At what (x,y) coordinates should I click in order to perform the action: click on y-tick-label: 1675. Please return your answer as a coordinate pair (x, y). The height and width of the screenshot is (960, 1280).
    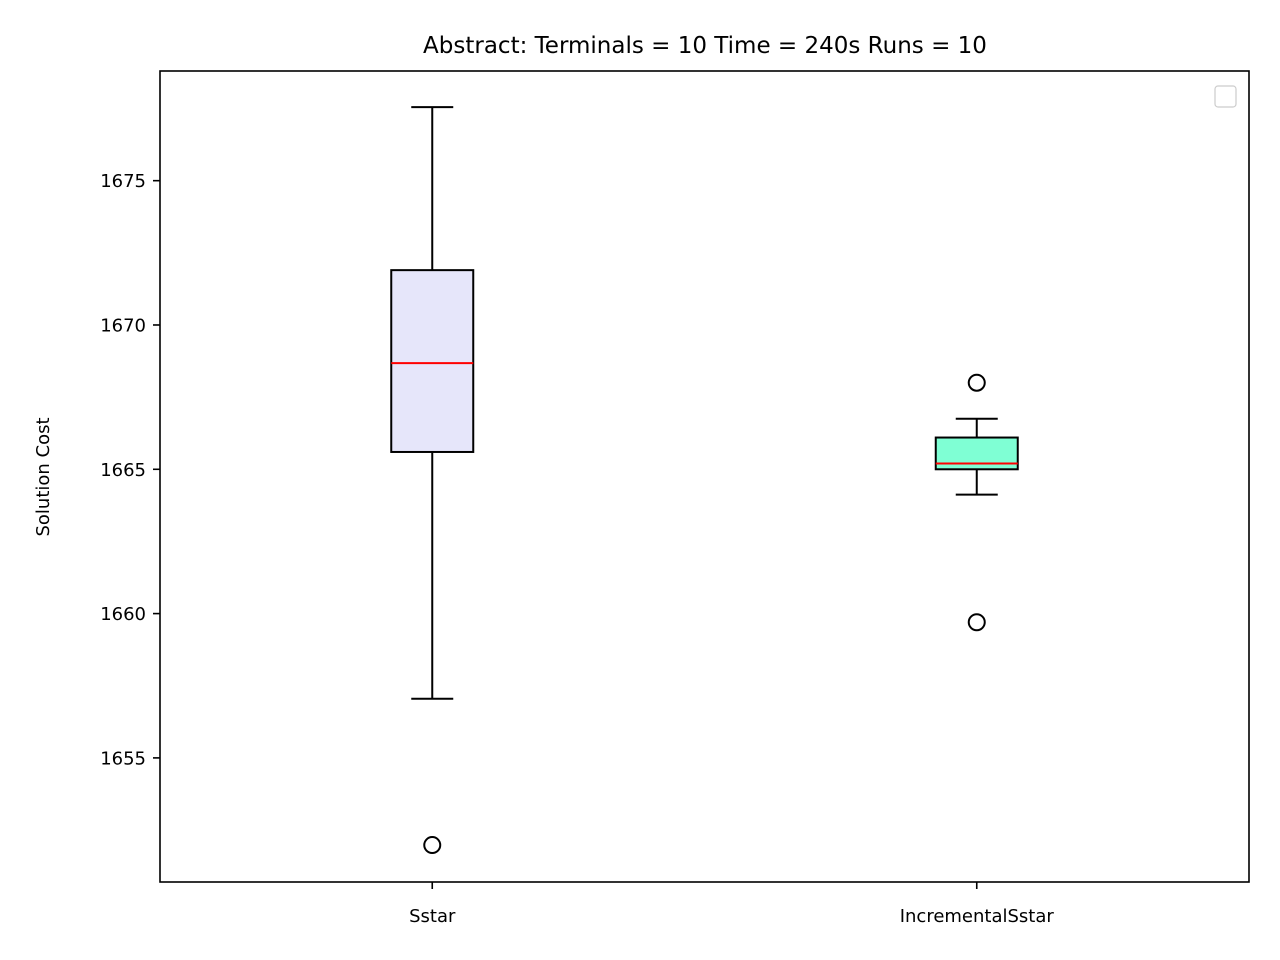
    Looking at the image, I should click on (123, 181).